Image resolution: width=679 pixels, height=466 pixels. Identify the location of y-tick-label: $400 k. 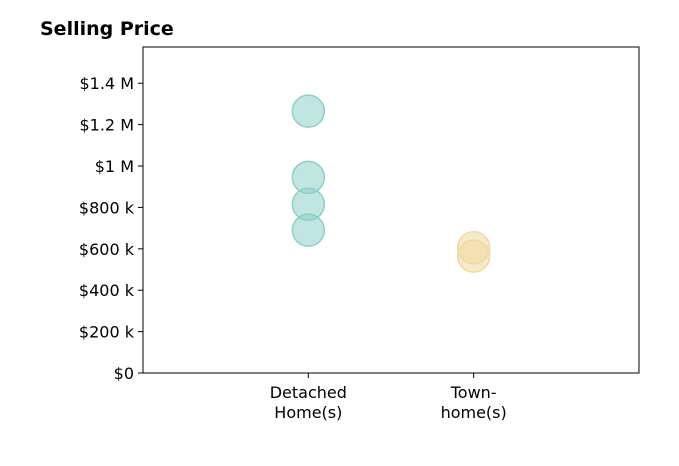
(107, 290).